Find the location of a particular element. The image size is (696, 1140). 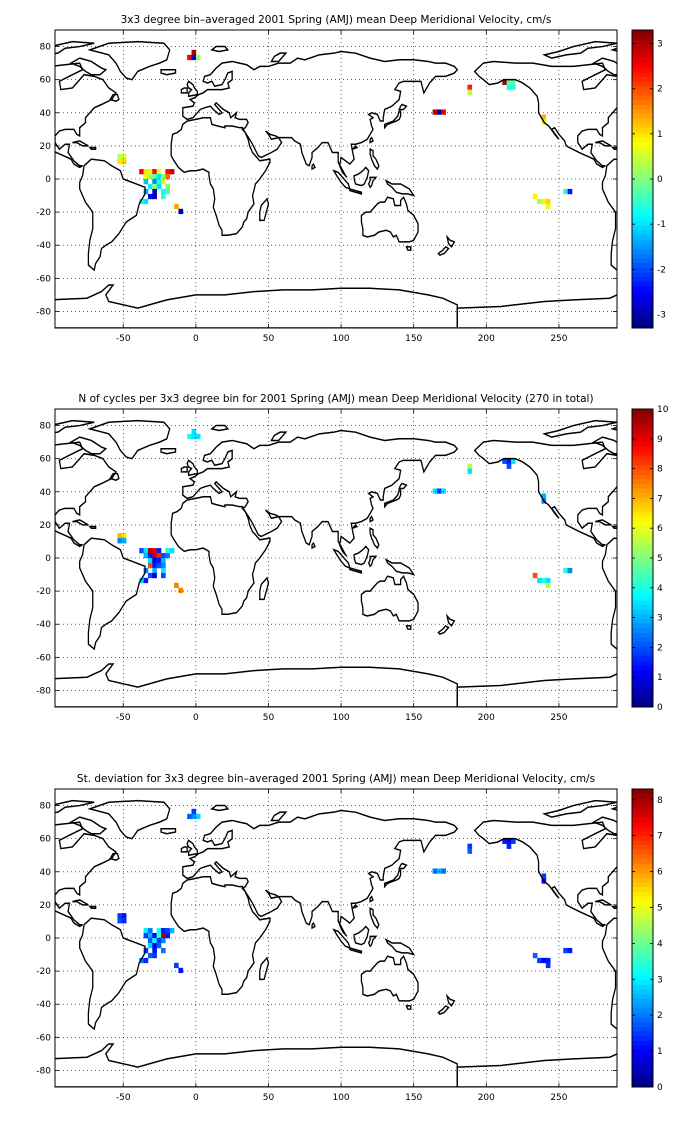

colorbar-tick-label: 0 is located at coordinates (660, 180).